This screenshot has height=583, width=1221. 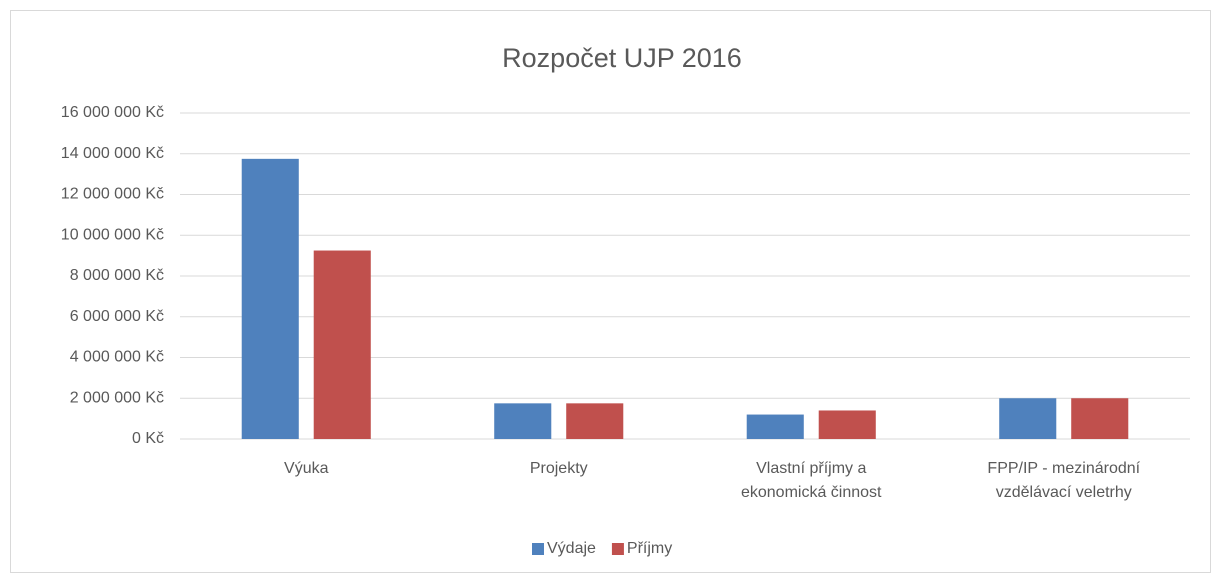 I want to click on y-tick-label: 6 000 000 Kč, so click(x=117, y=316).